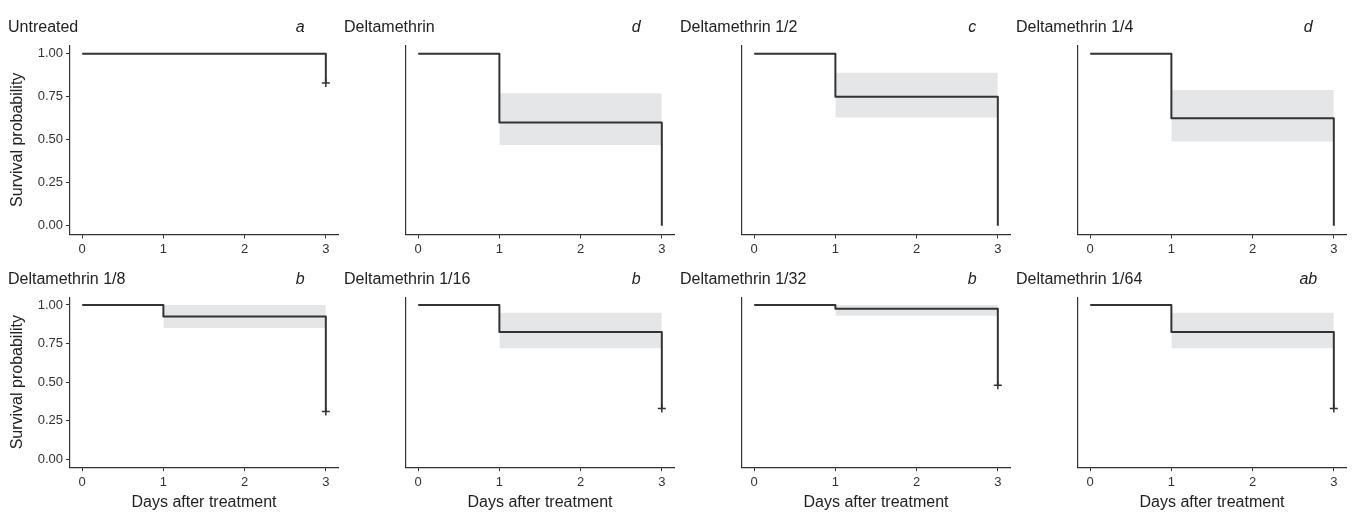 The width and height of the screenshot is (1360, 515). What do you see at coordinates (407, 279) in the screenshot?
I see `chart-title: Deltamethrin 1/16` at bounding box center [407, 279].